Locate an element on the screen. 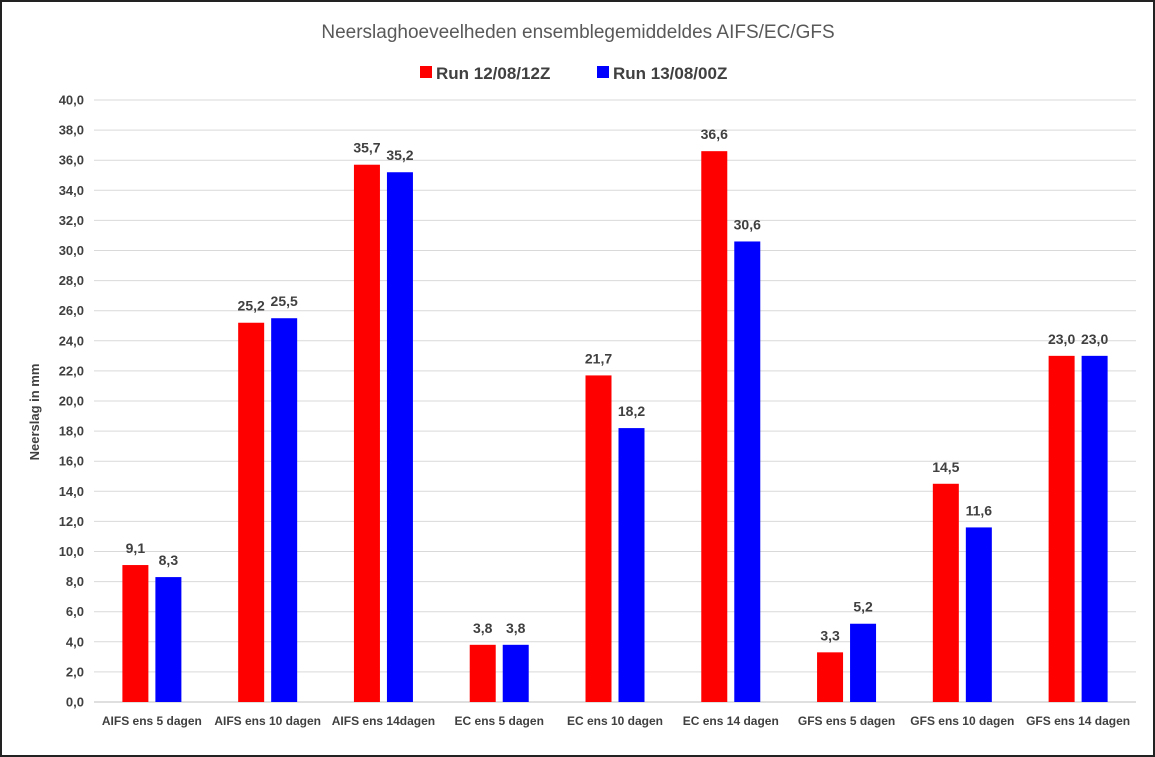 This screenshot has height=757, width=1155. y-tick-label: 18,0 is located at coordinates (71, 431).